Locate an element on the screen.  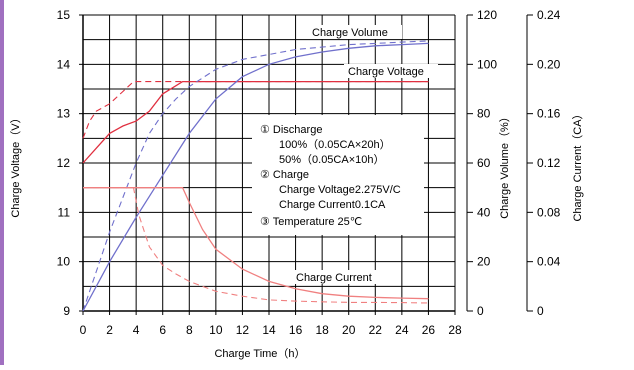
x-tick-label: 20 is located at coordinates (349, 330).